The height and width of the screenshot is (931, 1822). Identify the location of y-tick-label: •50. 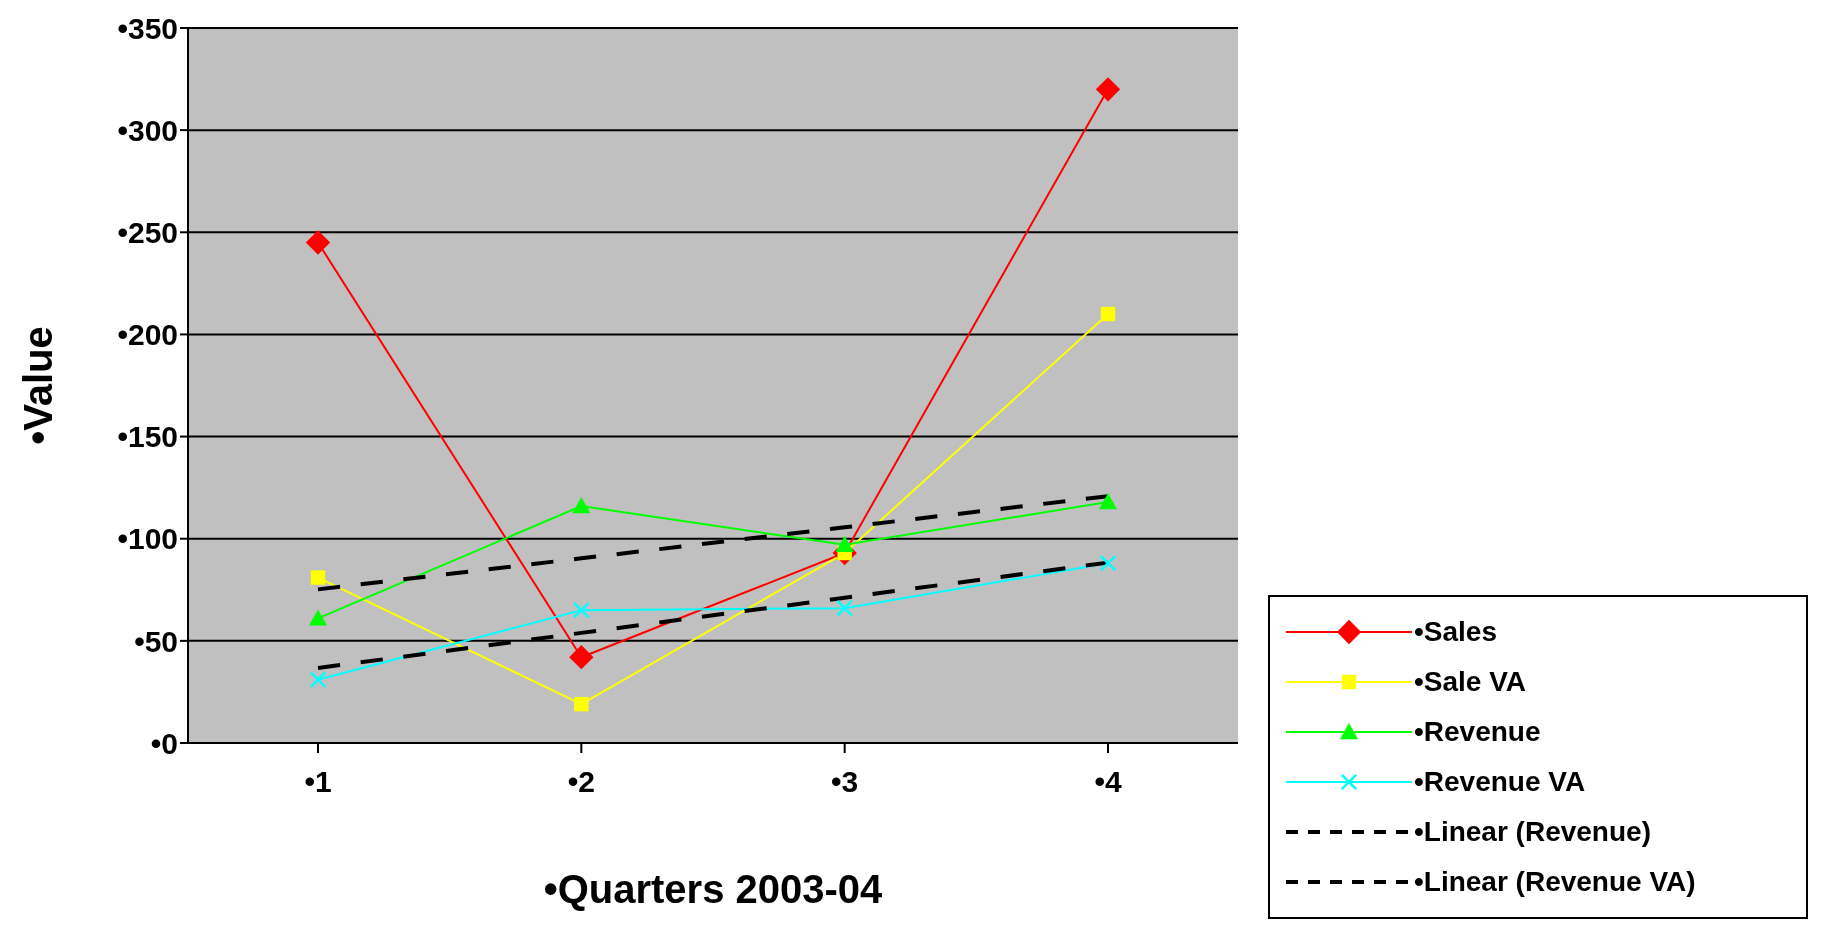
(156, 641).